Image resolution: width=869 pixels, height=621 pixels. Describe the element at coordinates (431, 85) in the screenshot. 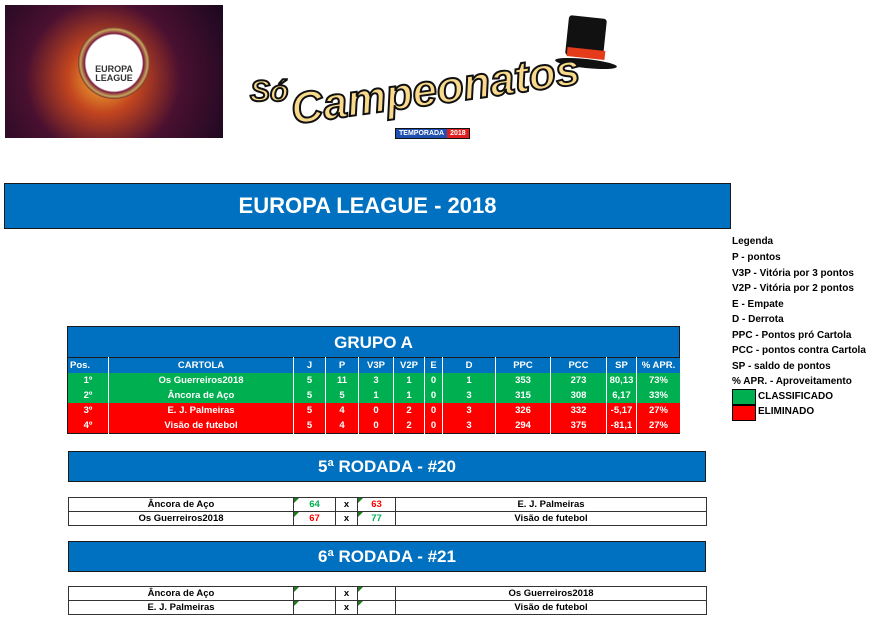

I see `so-campeonatos-logo: Só Campeonatos TEMPORADA 2018` at that location.